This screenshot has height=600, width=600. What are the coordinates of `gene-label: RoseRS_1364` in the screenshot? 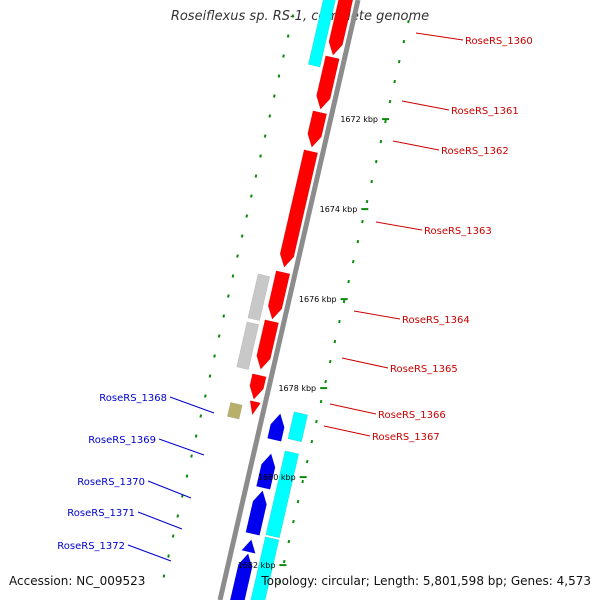 It's located at (436, 320).